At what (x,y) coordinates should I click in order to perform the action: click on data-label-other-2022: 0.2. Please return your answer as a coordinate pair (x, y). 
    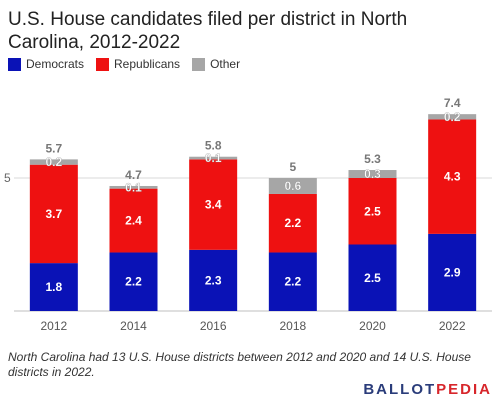
    Looking at the image, I should click on (452, 117).